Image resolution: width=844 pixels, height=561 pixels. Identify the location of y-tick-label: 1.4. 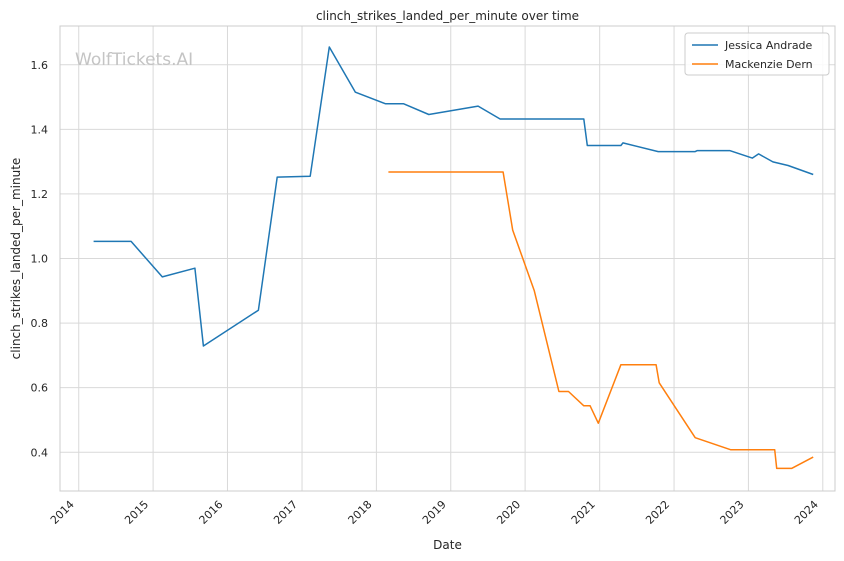
(40, 129).